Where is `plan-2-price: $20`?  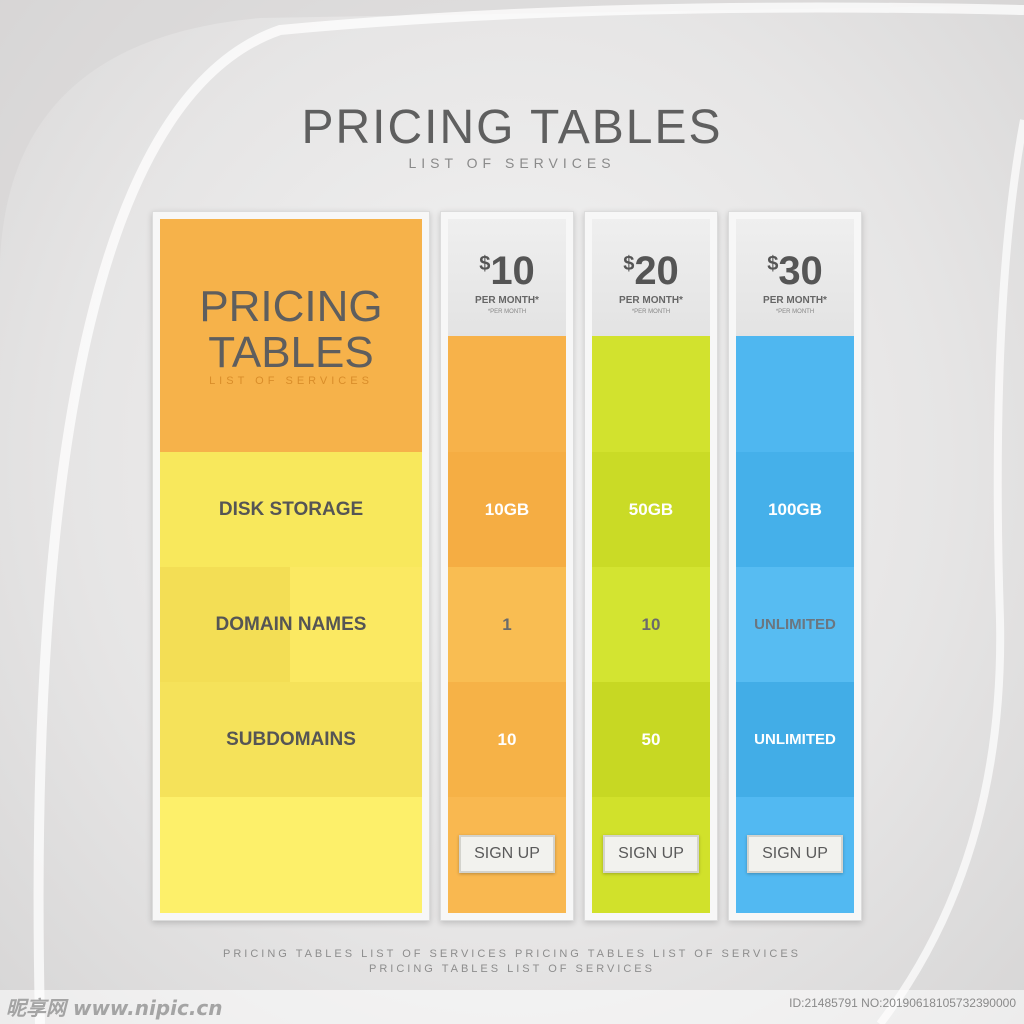
plan-2-price: $20 is located at coordinates (651, 271).